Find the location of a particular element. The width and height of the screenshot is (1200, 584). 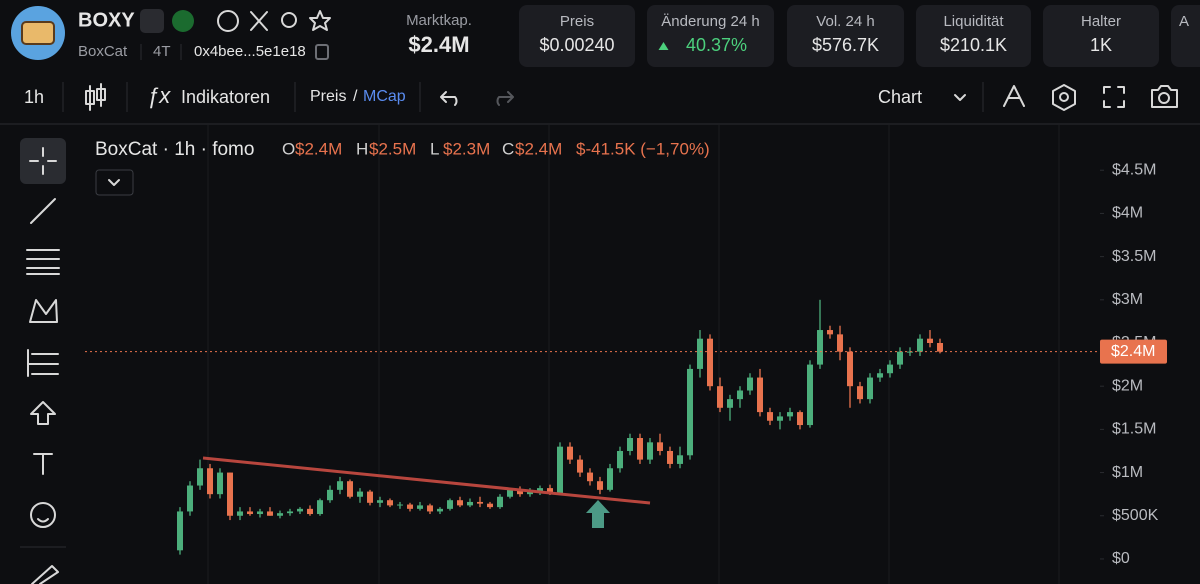

candle-icon is located at coordinates (95, 97).